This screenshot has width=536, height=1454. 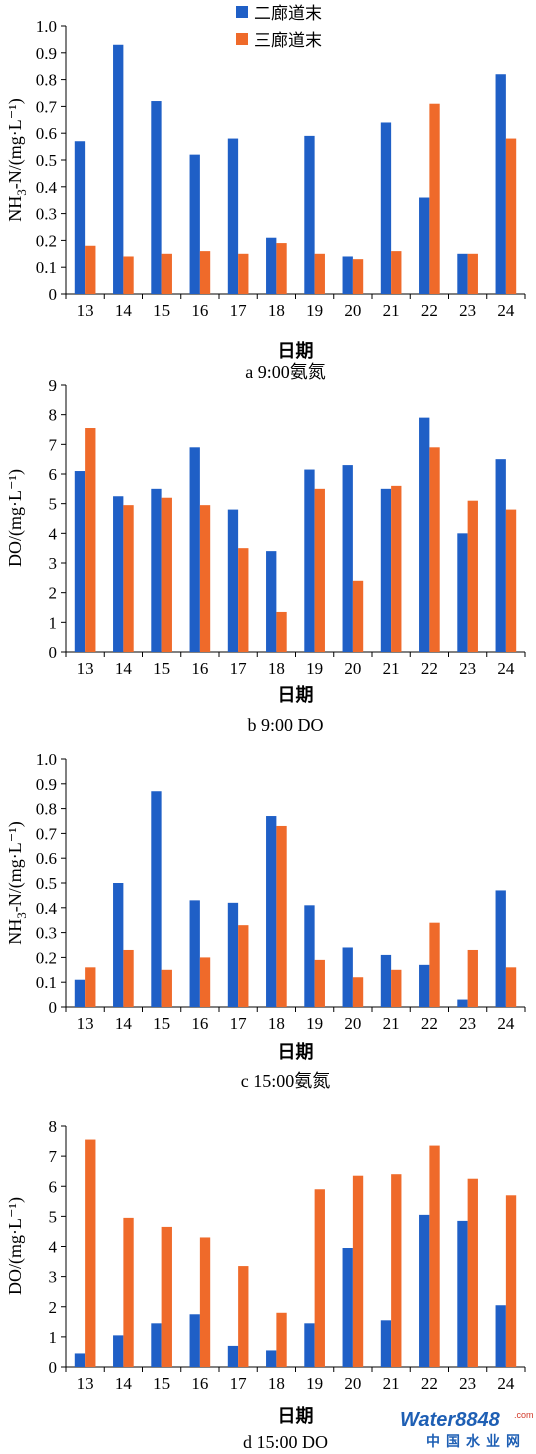 What do you see at coordinates (467, 668) in the screenshot?
I see `x-tick-label: 23` at bounding box center [467, 668].